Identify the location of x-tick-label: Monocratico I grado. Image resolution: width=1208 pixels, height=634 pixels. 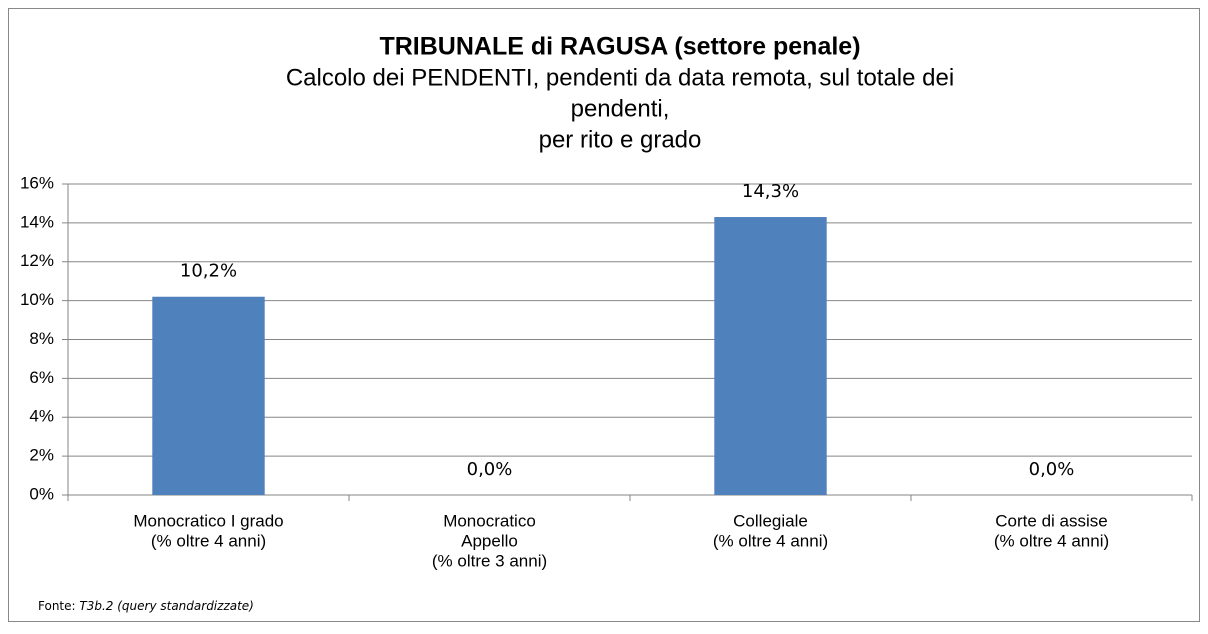
(208, 520).